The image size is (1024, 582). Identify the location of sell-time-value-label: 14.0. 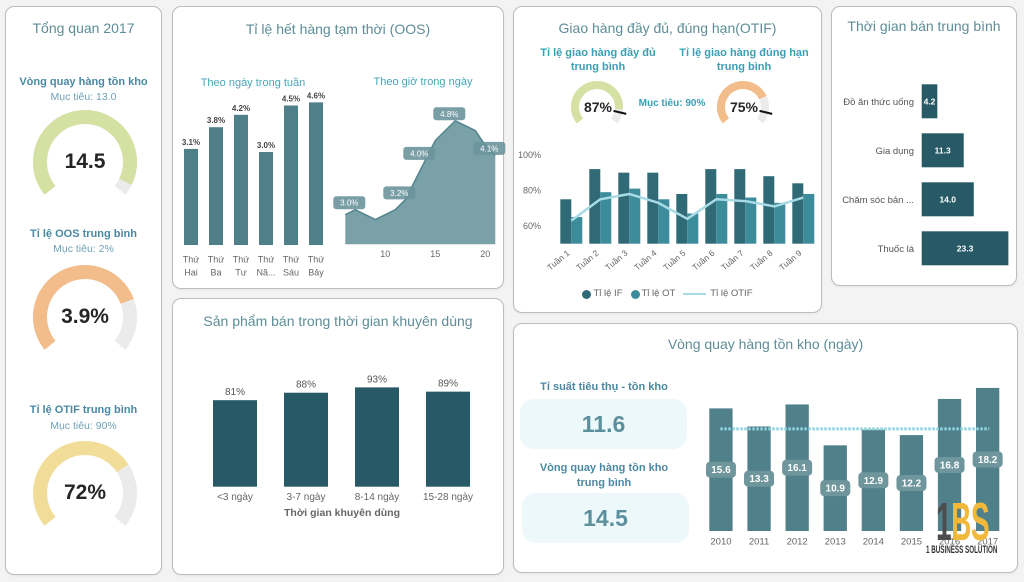
(947, 199).